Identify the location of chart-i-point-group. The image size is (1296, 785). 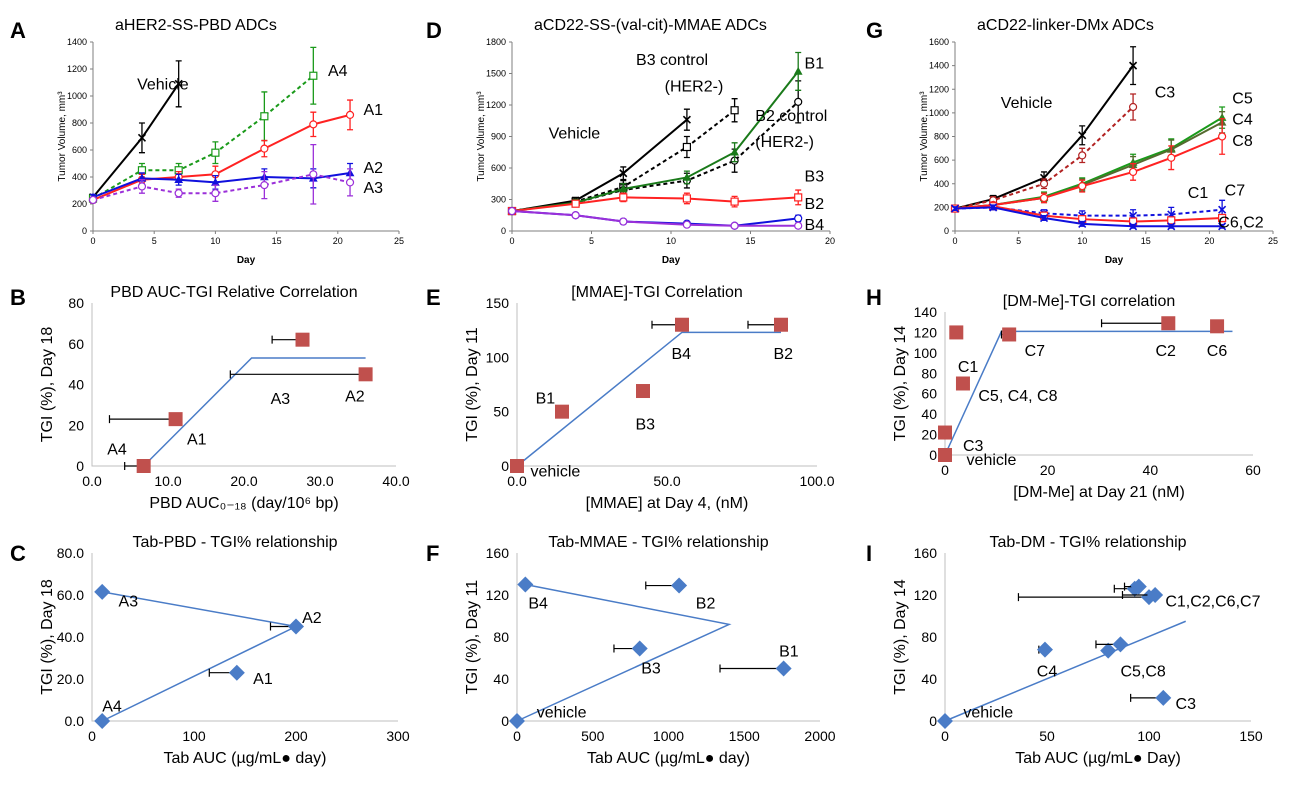
(1135, 586).